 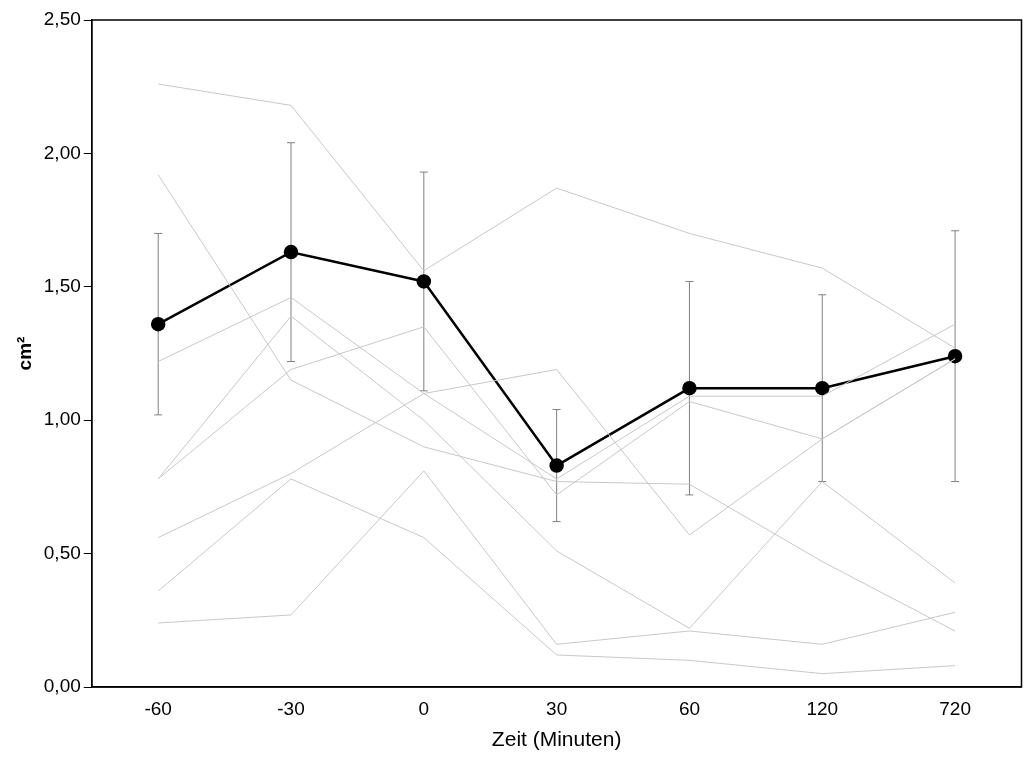 What do you see at coordinates (62, 152) in the screenshot?
I see `y-tick-label: 2,00` at bounding box center [62, 152].